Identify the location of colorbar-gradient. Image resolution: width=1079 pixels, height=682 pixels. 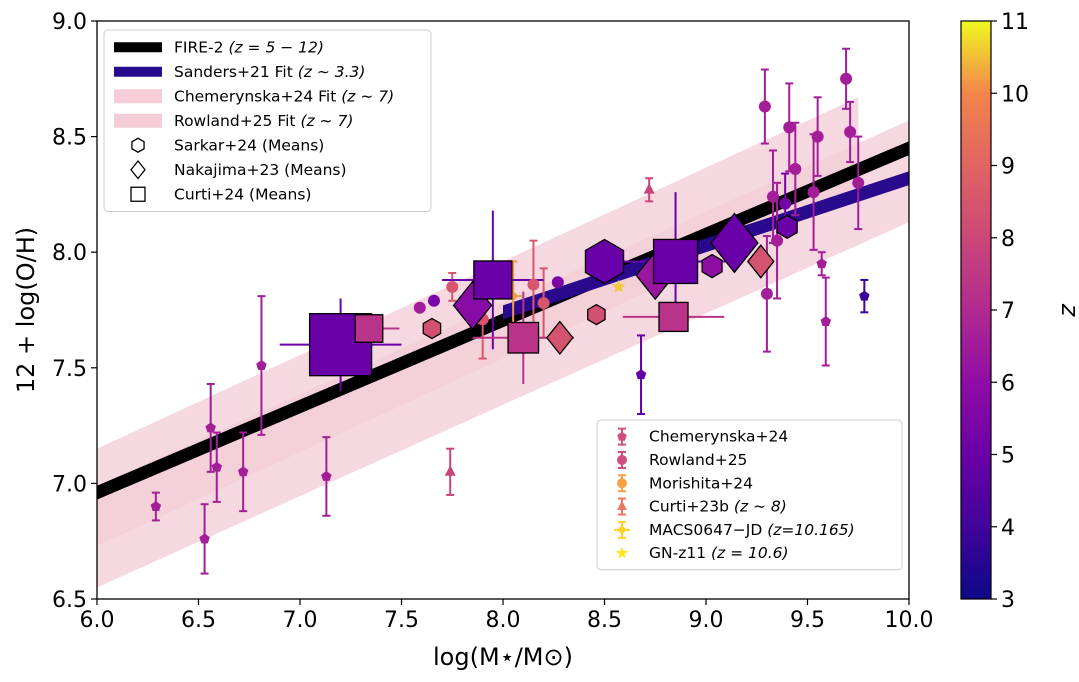
(976, 310).